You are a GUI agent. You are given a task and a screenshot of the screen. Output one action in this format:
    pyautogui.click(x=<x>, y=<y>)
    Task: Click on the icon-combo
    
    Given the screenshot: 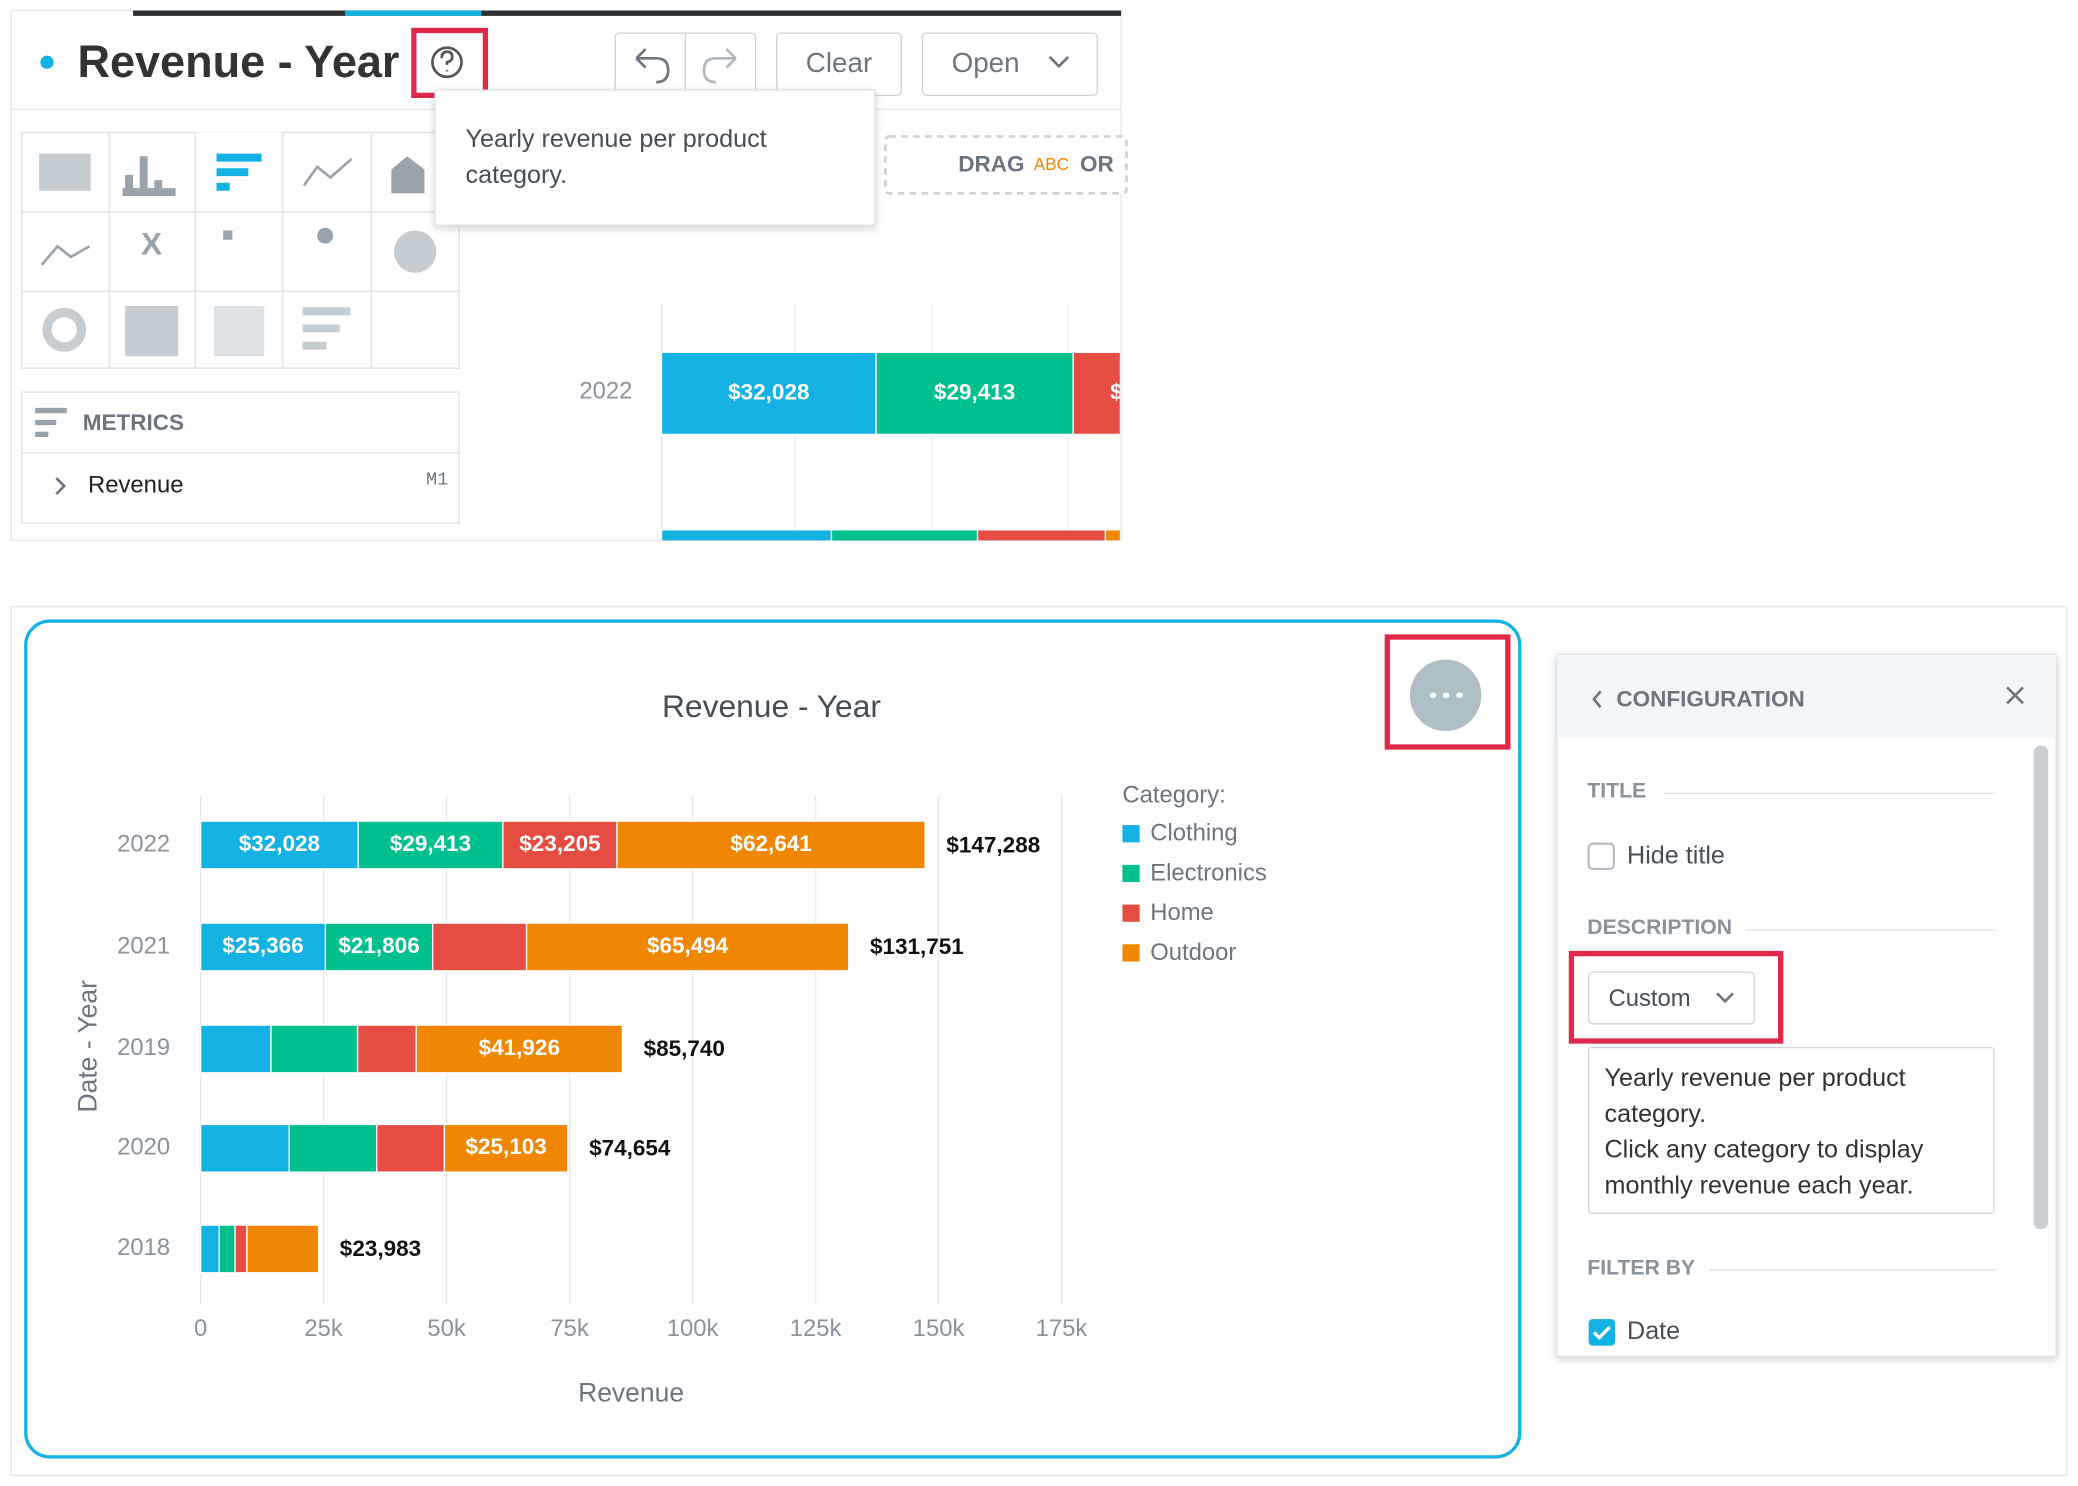 What is the action you would take?
    pyautogui.click(x=65, y=255)
    